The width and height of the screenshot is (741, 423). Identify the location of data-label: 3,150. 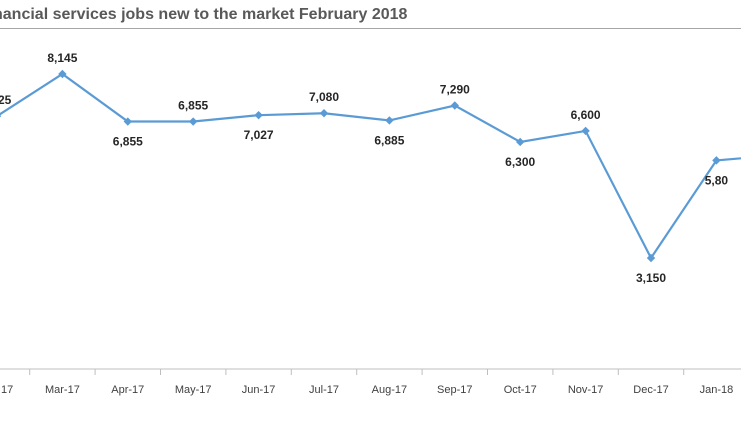
(651, 278).